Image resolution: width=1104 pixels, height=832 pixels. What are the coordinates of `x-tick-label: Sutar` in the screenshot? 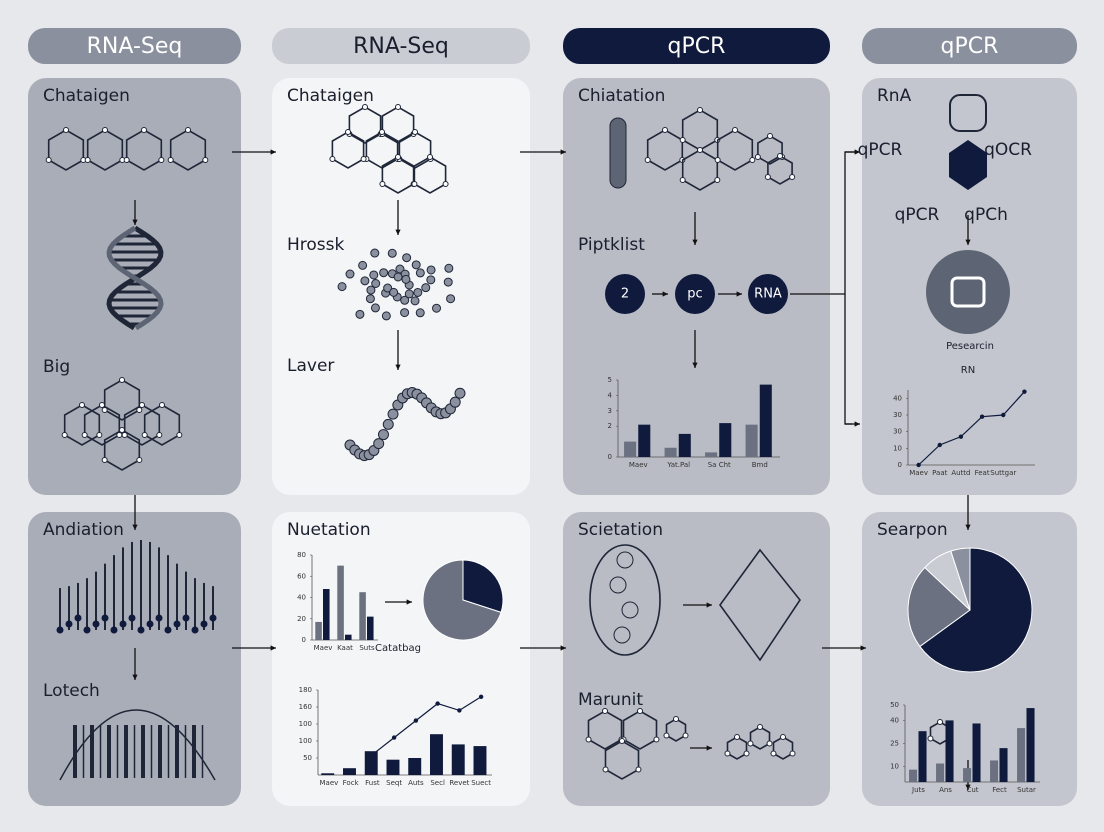 It's located at (1026, 790).